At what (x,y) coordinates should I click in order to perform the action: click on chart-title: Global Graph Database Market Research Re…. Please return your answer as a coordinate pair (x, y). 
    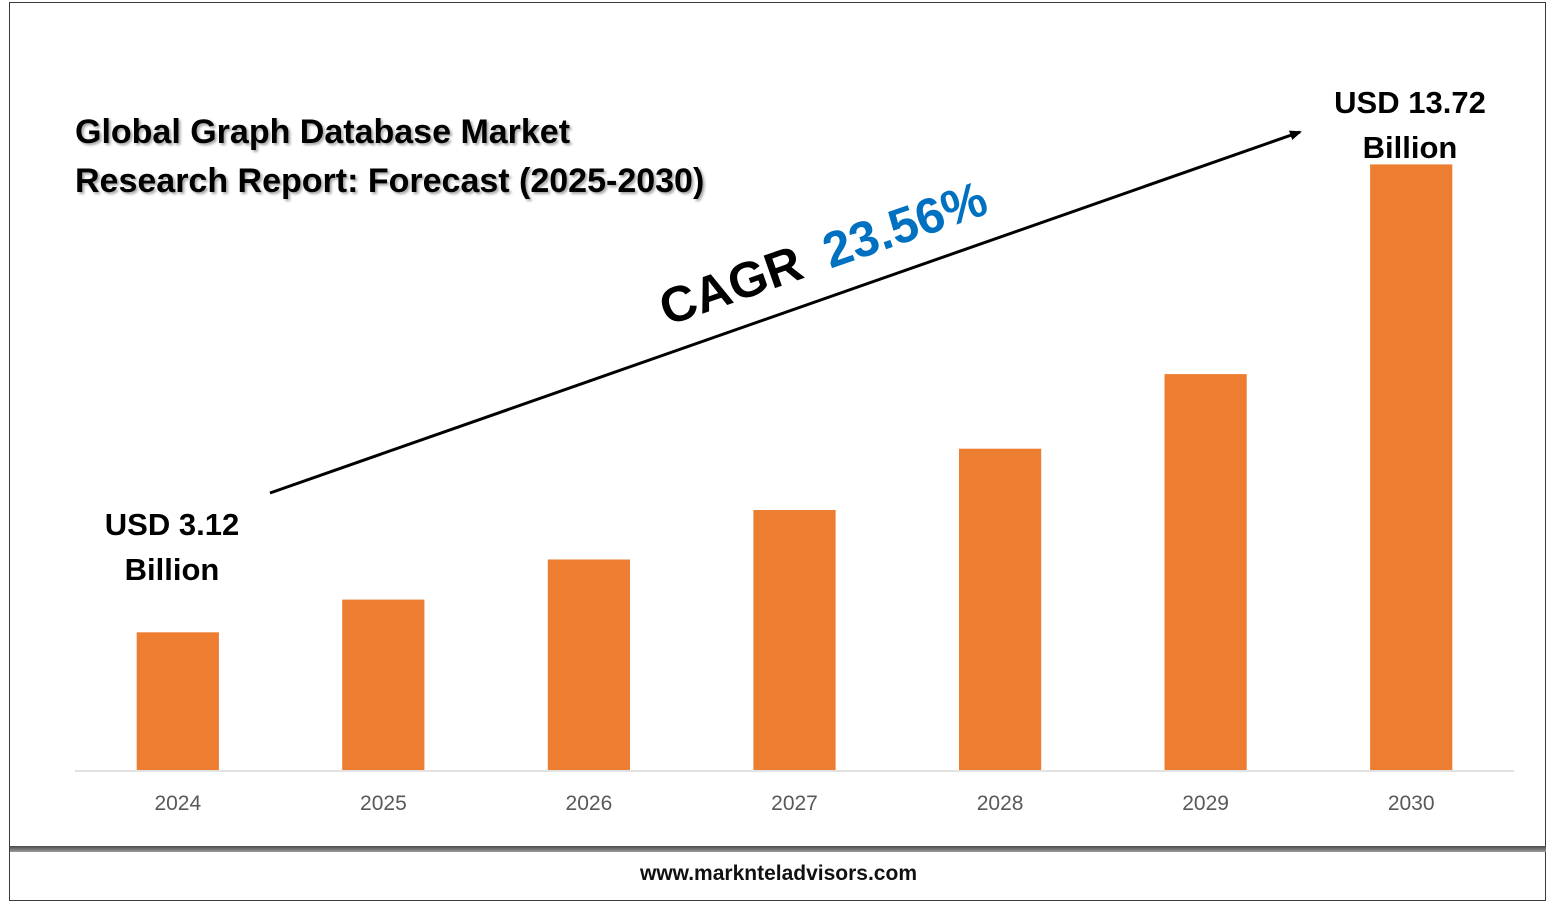
    Looking at the image, I should click on (389, 156).